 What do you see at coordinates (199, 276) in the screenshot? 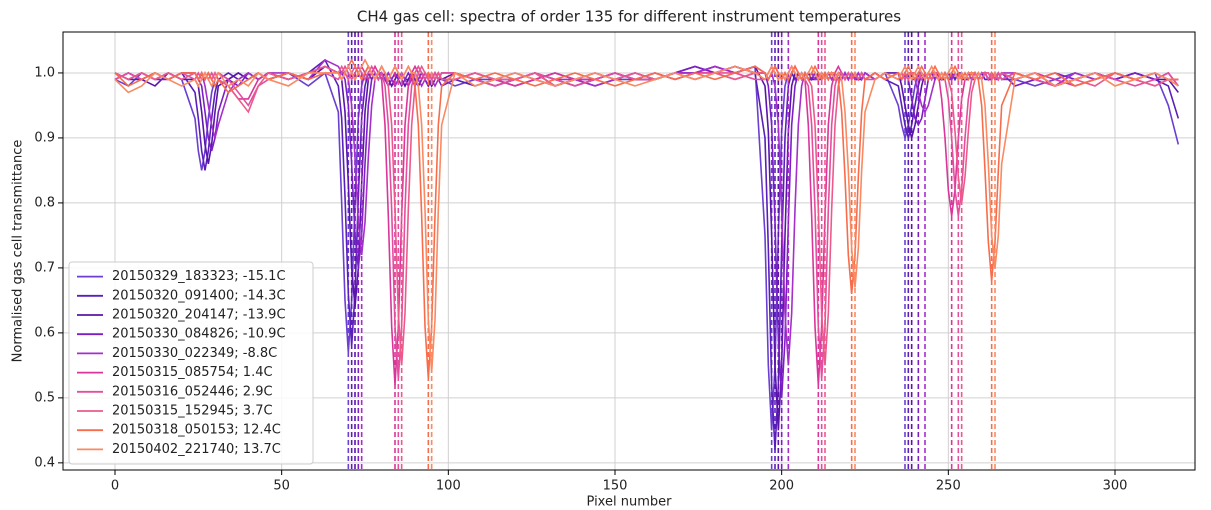
I see `legend-label: 20150329_183323; -15.1C` at bounding box center [199, 276].